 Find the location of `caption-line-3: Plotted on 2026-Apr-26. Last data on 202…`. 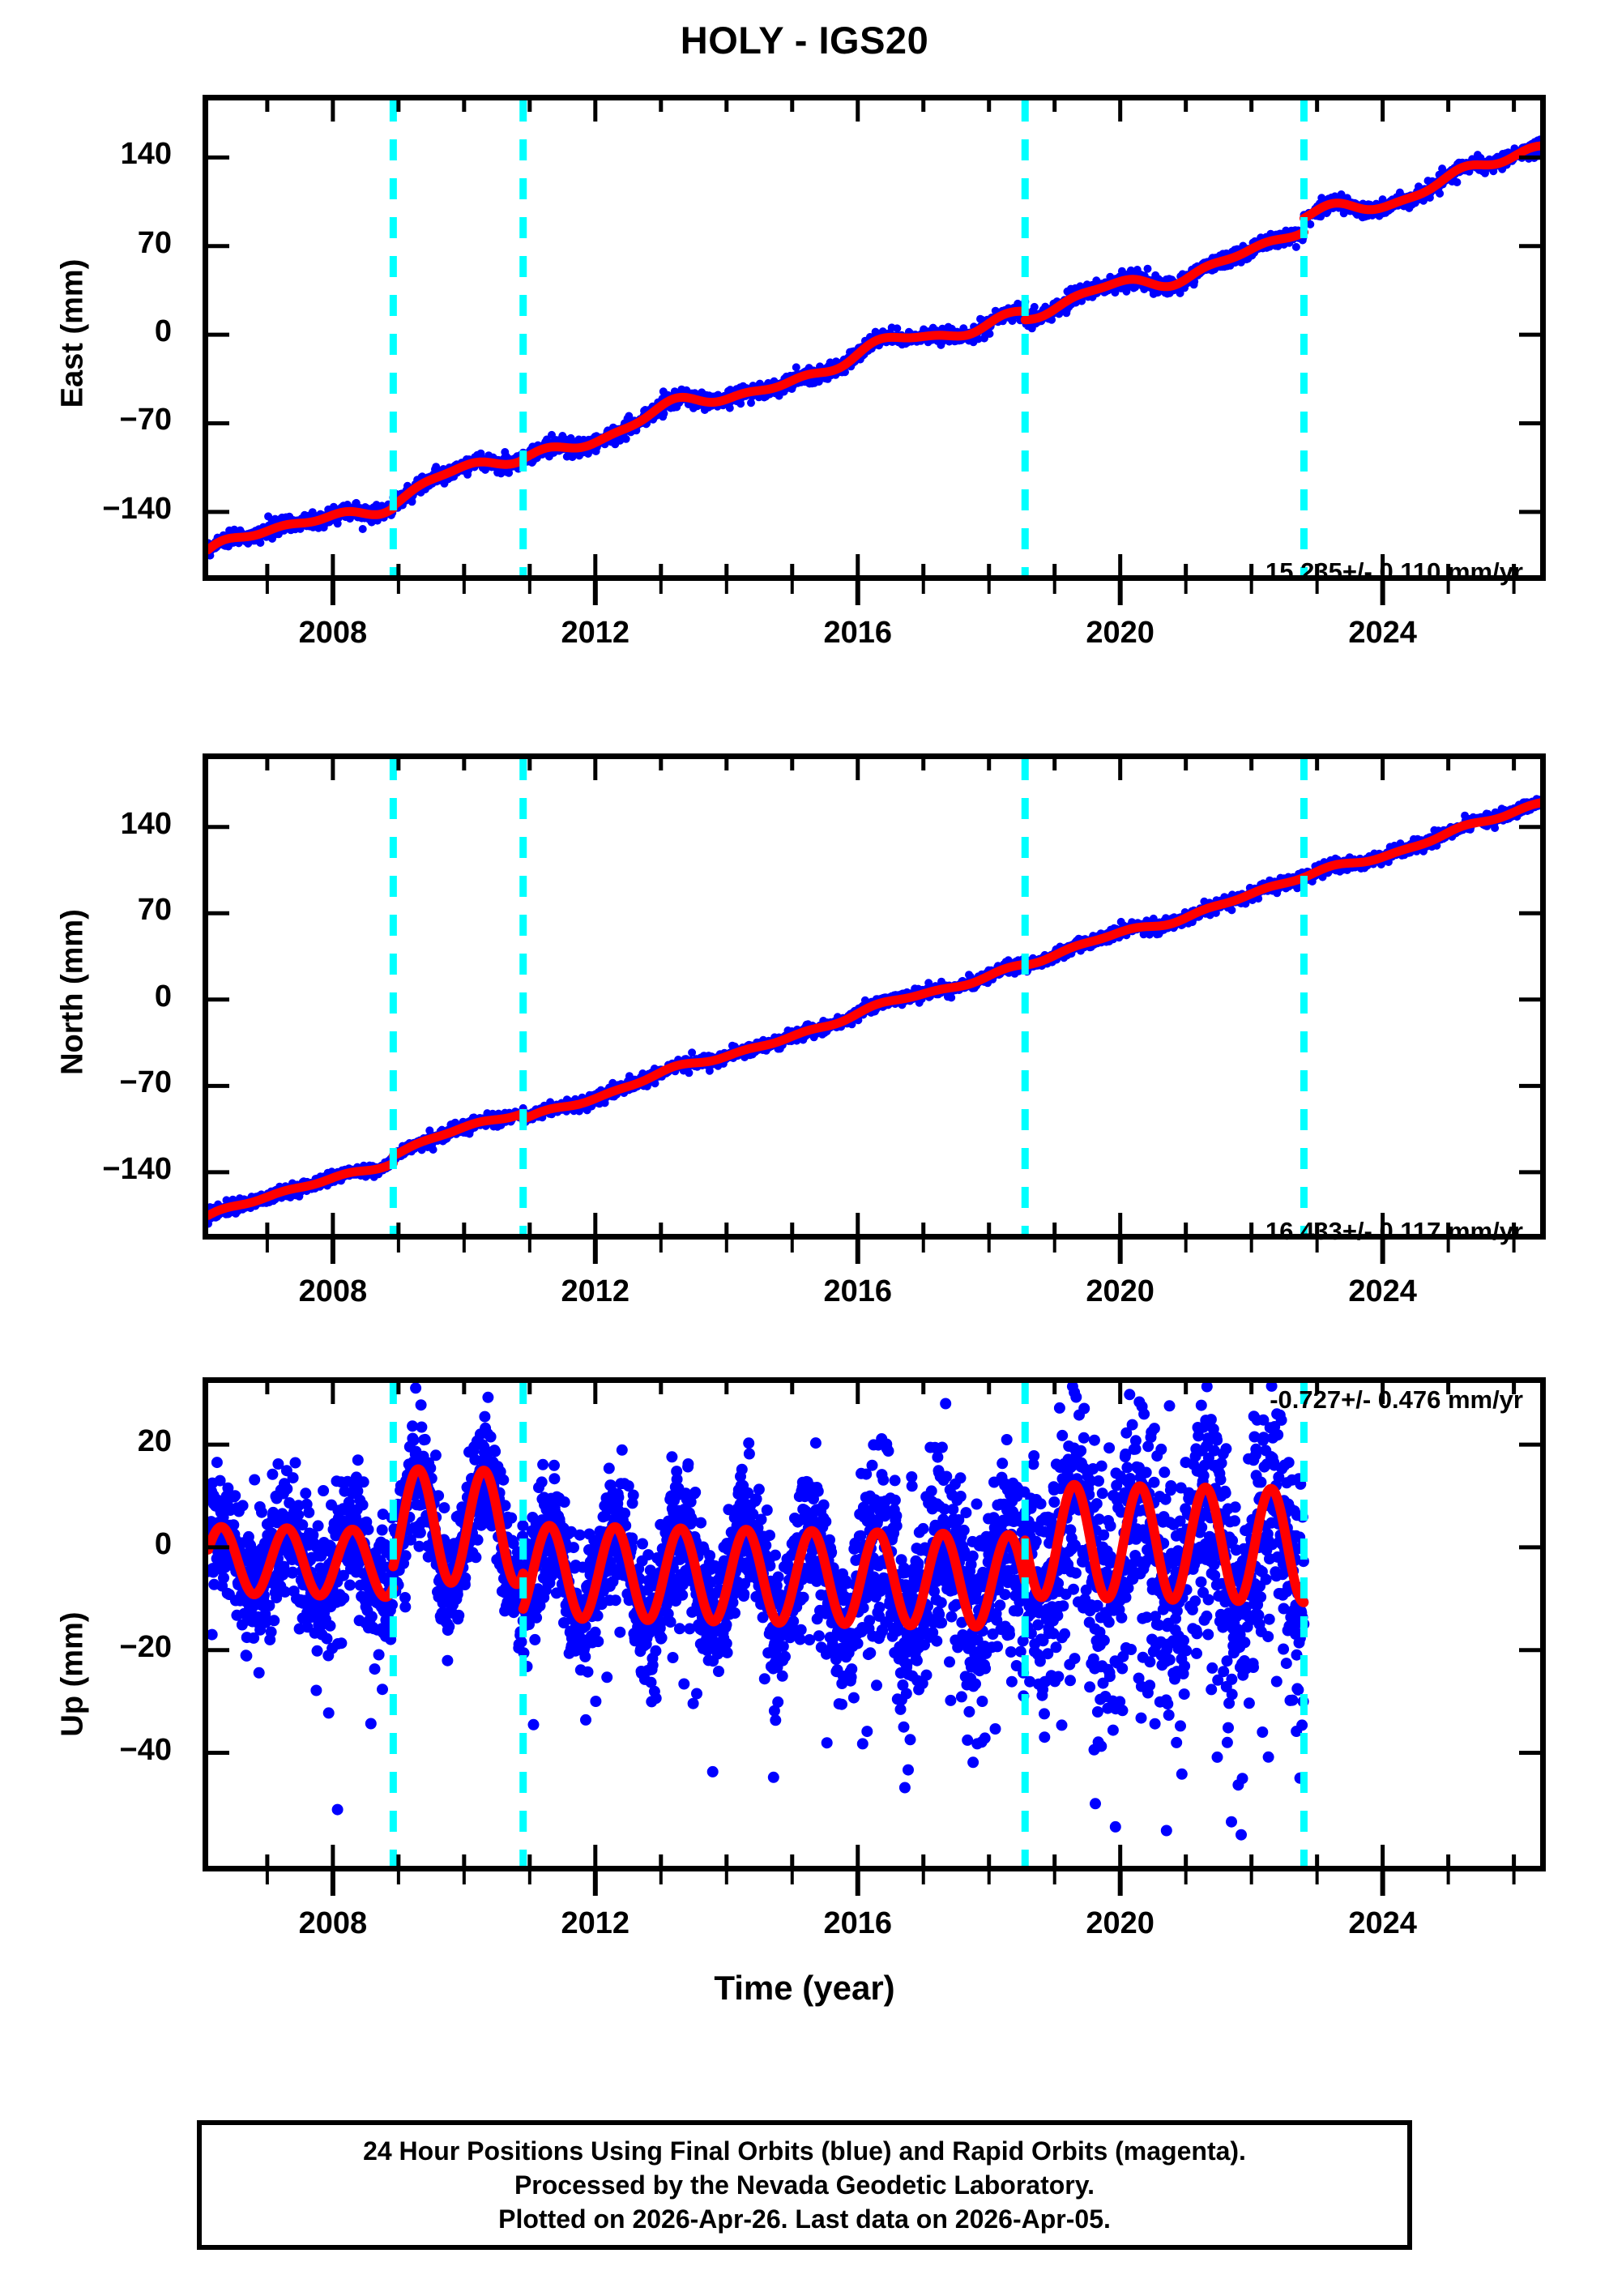

caption-line-3: Plotted on 2026-Apr-26. Last data on 202… is located at coordinates (804, 2219).